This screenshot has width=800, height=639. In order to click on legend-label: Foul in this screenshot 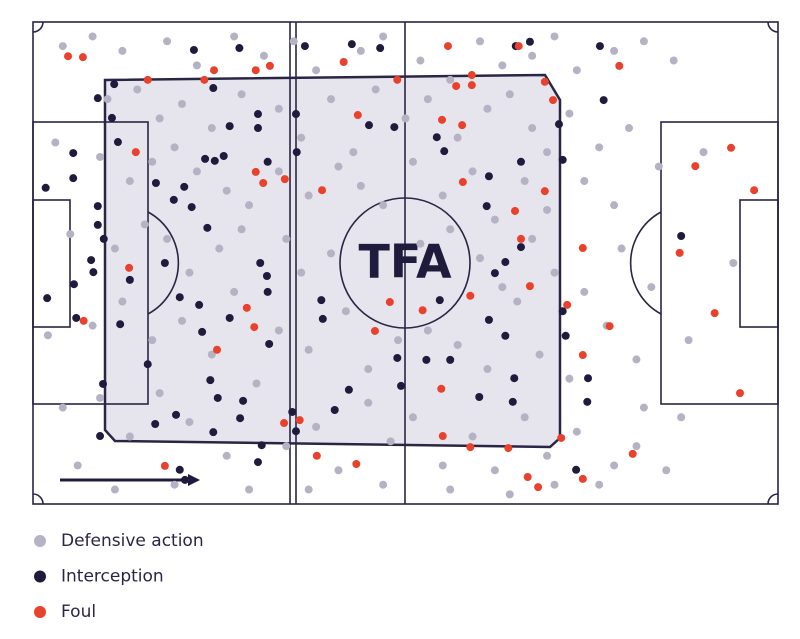, I will do `click(78, 612)`.